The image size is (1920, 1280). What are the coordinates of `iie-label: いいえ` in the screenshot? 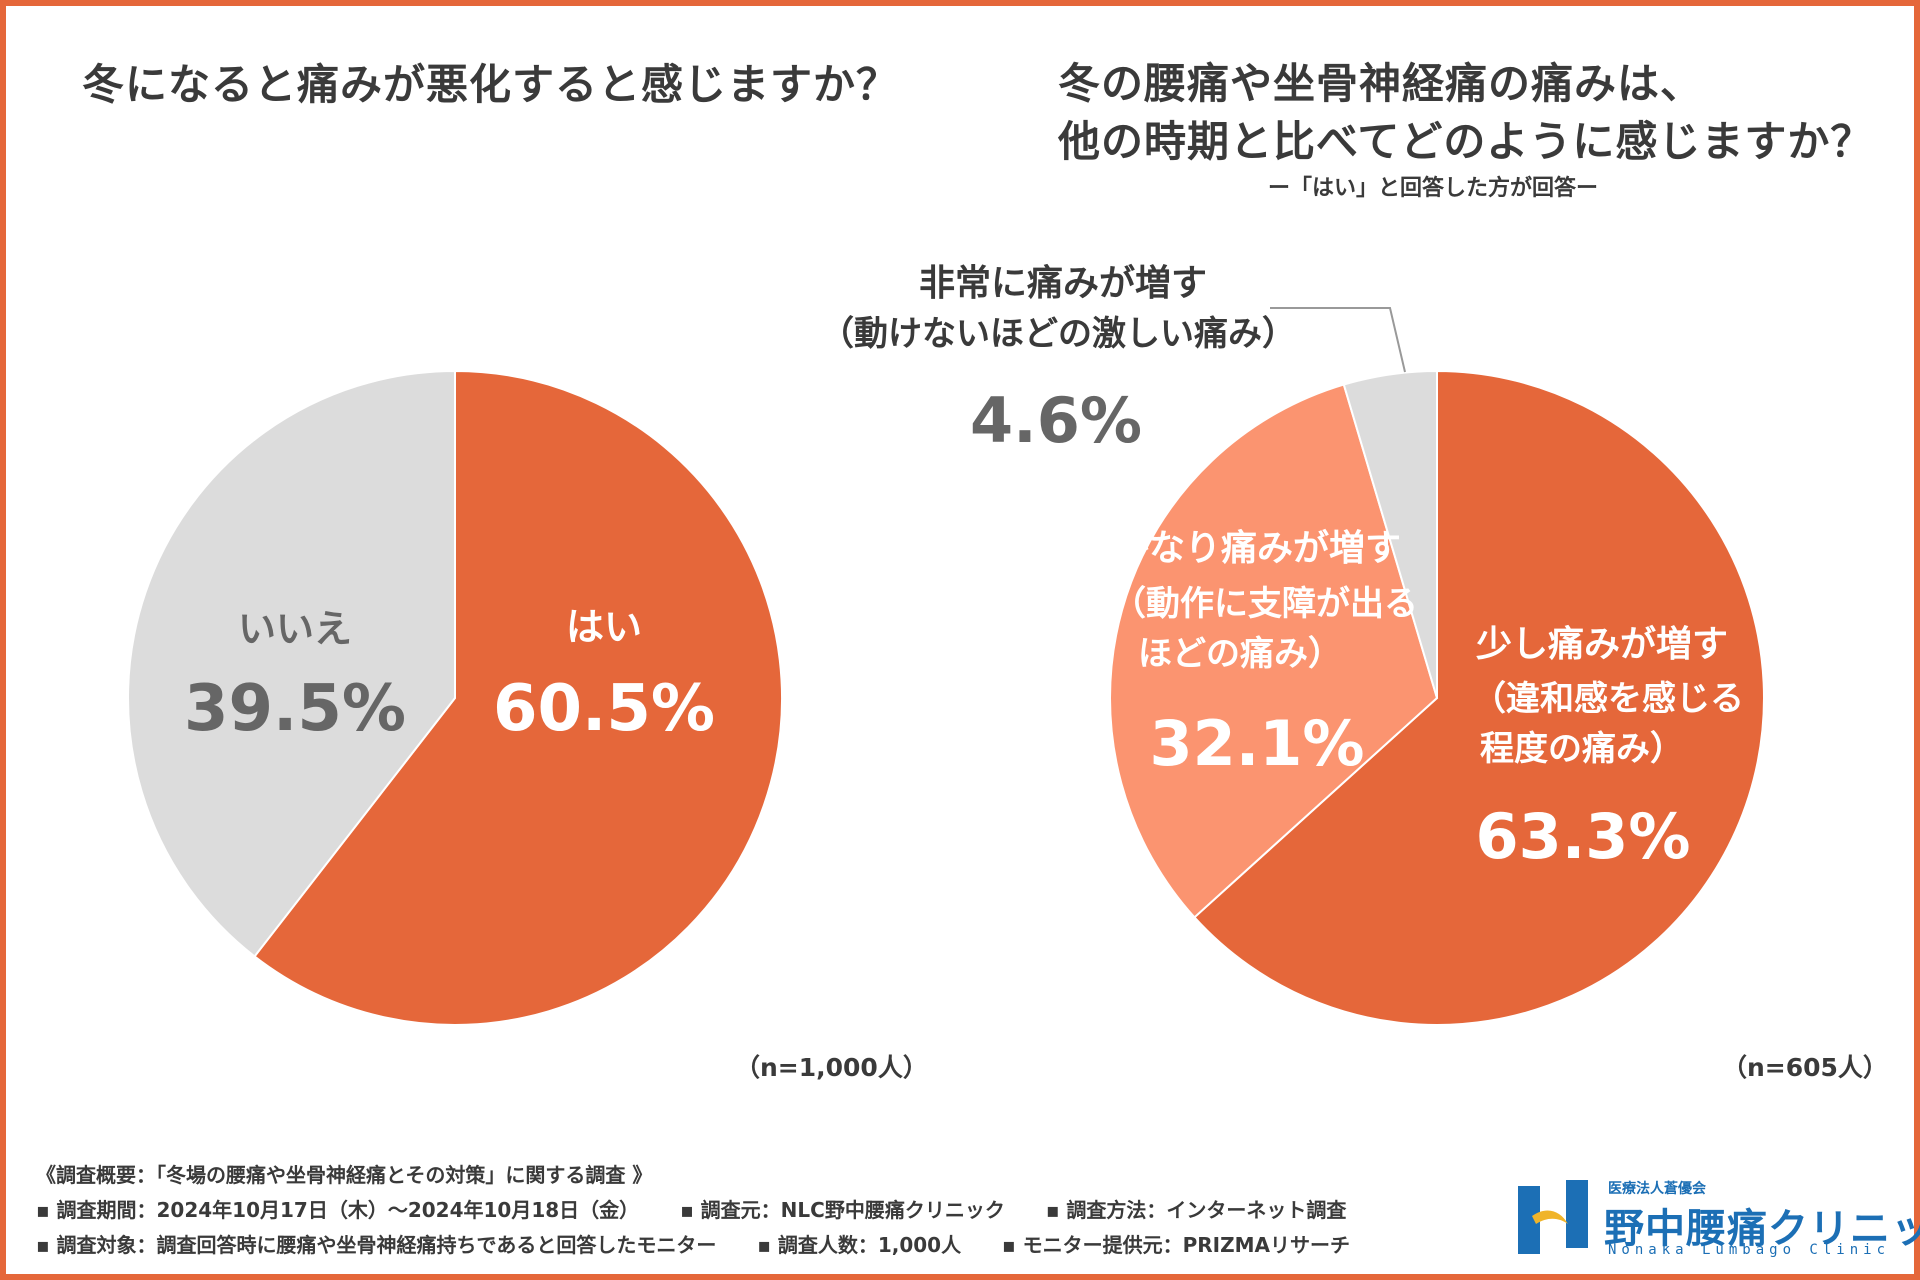 It's located at (295, 629).